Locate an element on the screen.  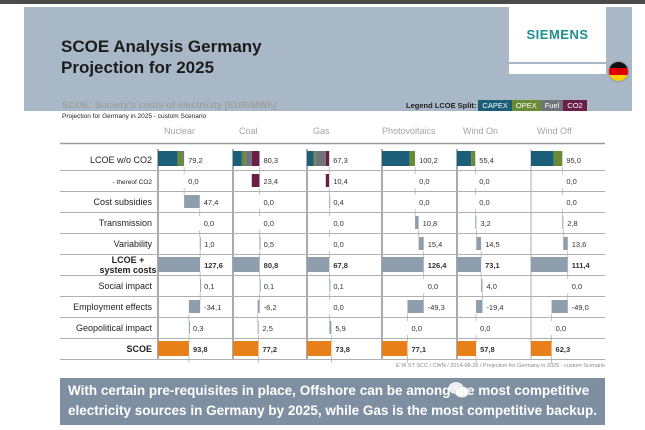
value-label: 23,4 is located at coordinates (270, 181).